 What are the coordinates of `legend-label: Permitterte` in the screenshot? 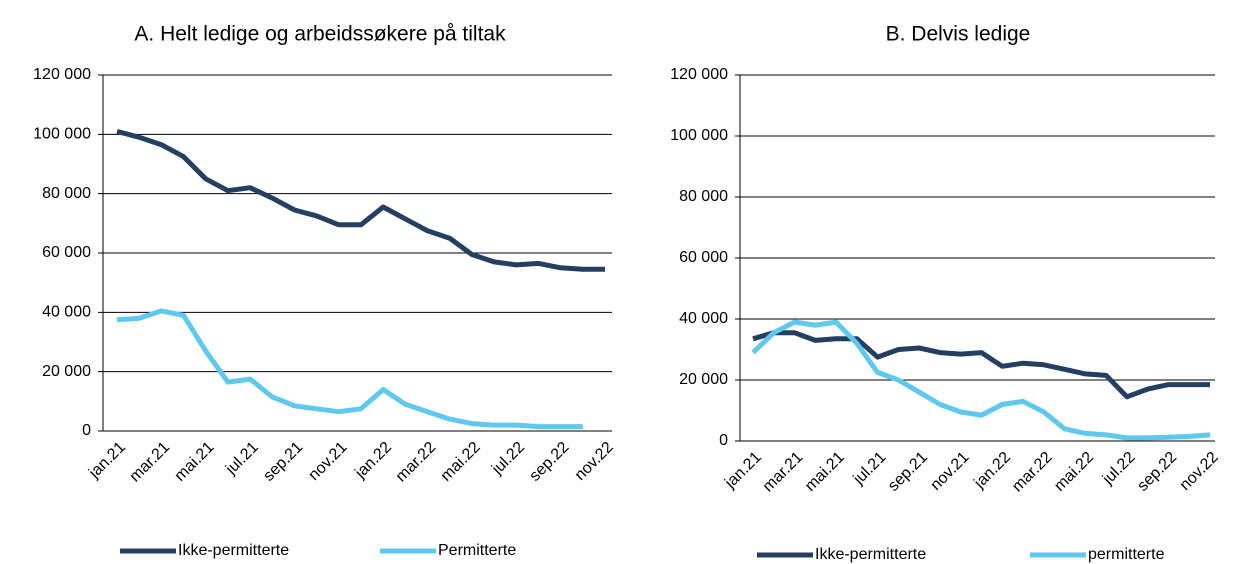 It's located at (477, 550).